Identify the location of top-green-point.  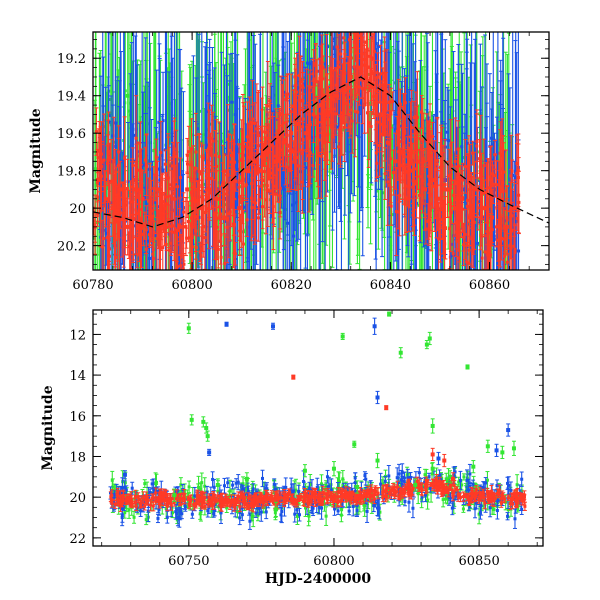
(316, 105).